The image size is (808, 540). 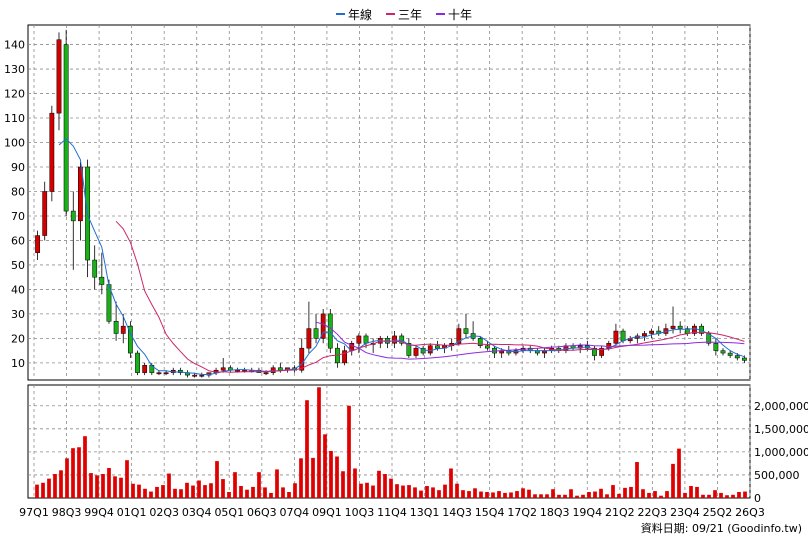 I want to click on x-tick-label: 13Q1, so click(x=425, y=512).